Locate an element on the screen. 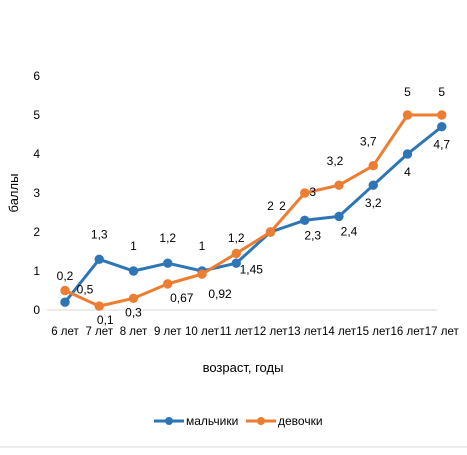 The image size is (467, 455). x-tick-label: 10 лет is located at coordinates (202, 332).